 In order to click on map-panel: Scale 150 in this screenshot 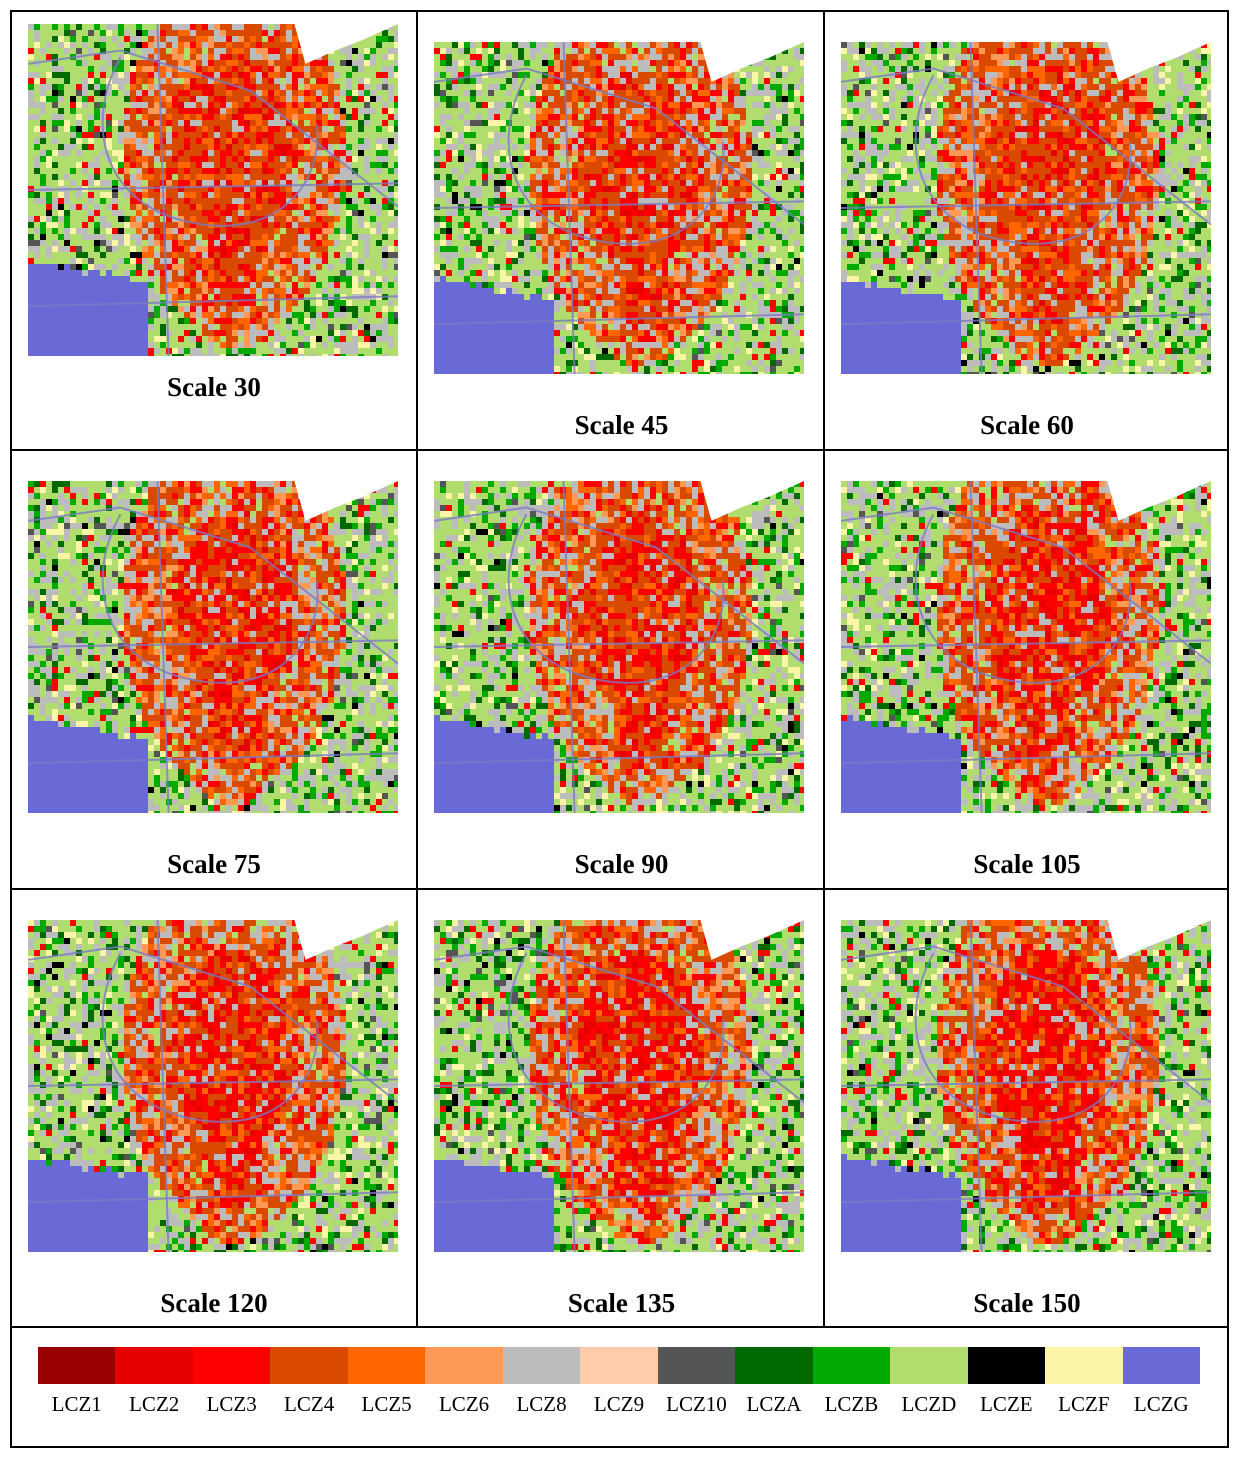, I will do `click(1027, 1108)`.